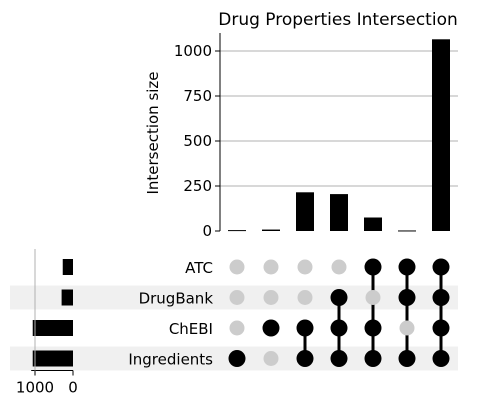 The height and width of the screenshot is (418, 490). I want to click on set-label: ATC, so click(199, 268).